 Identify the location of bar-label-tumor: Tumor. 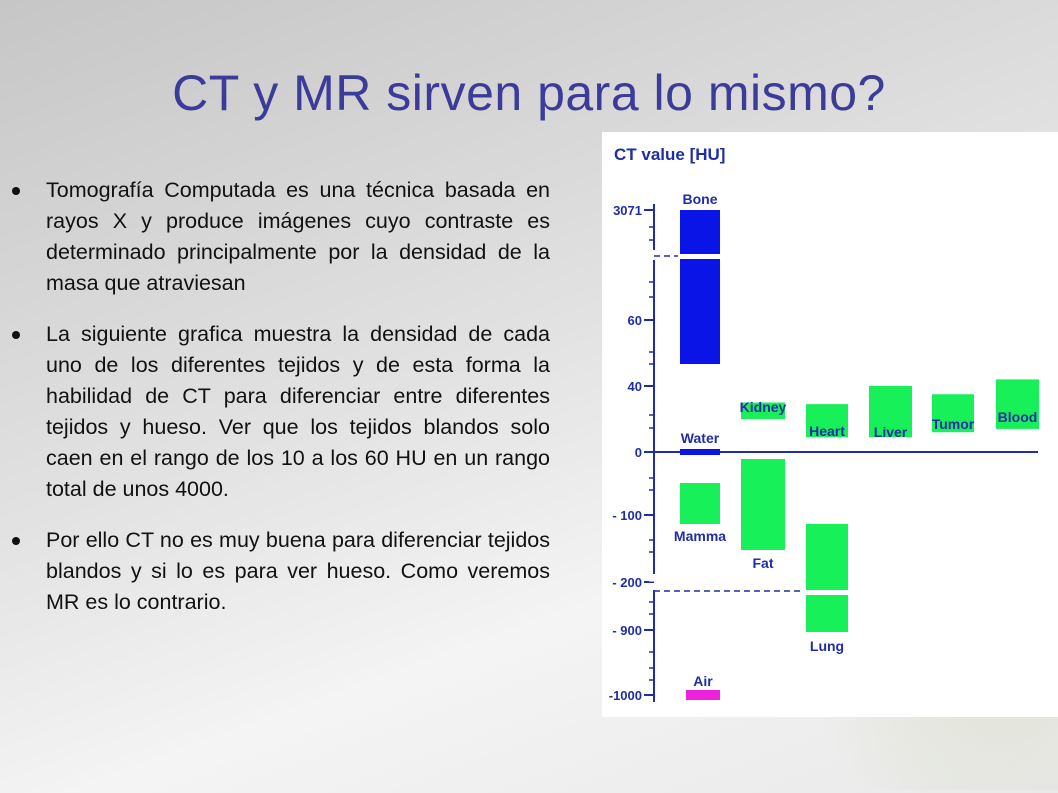
(953, 424).